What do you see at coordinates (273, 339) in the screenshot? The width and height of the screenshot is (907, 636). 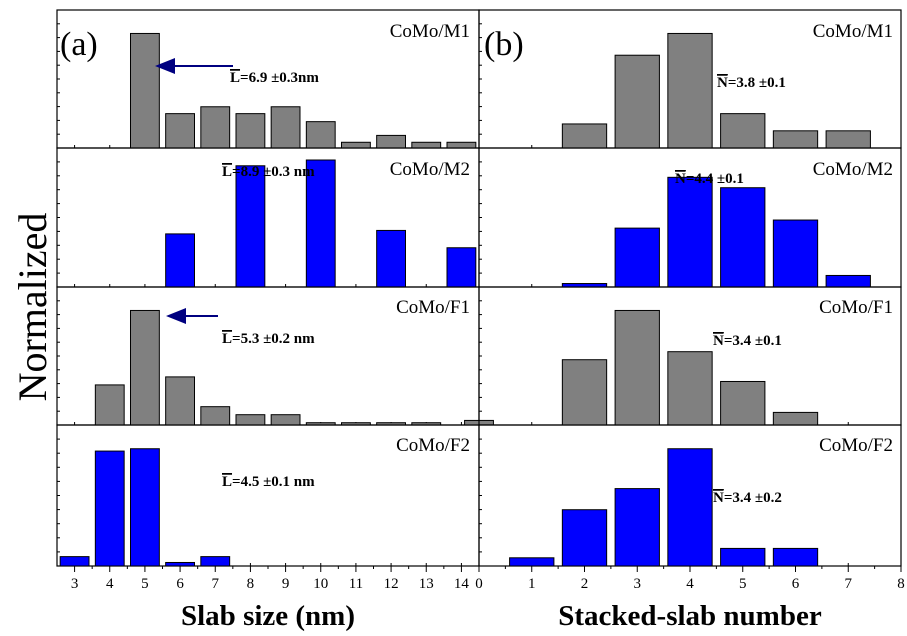 I see `stat-value: =5.3 ±0.2 nm` at bounding box center [273, 339].